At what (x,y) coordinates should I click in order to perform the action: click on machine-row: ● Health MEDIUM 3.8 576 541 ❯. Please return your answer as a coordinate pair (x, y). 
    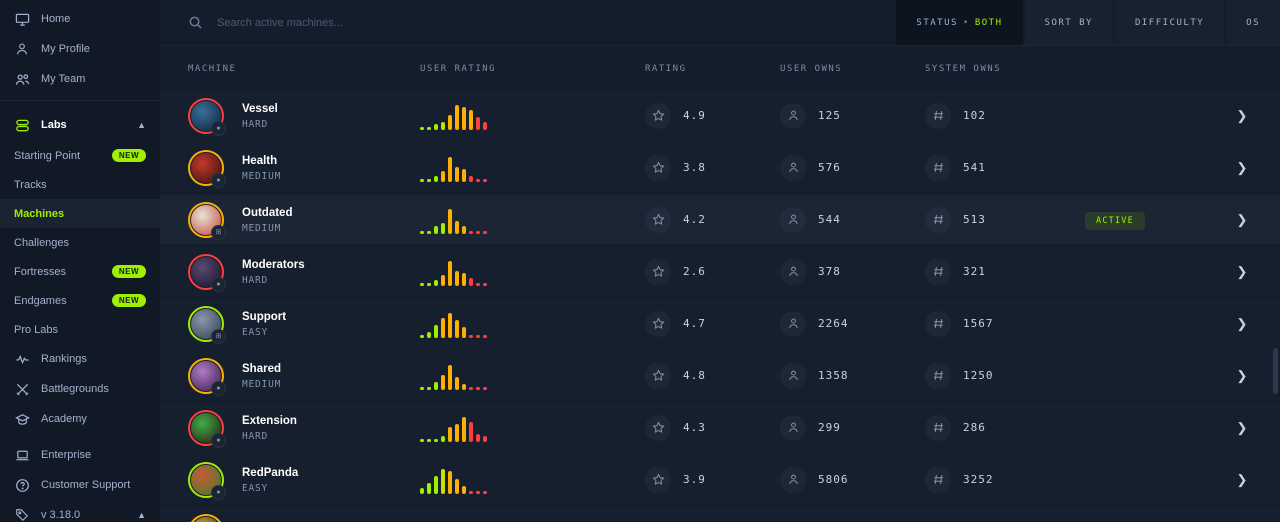
    Looking at the image, I should click on (720, 167).